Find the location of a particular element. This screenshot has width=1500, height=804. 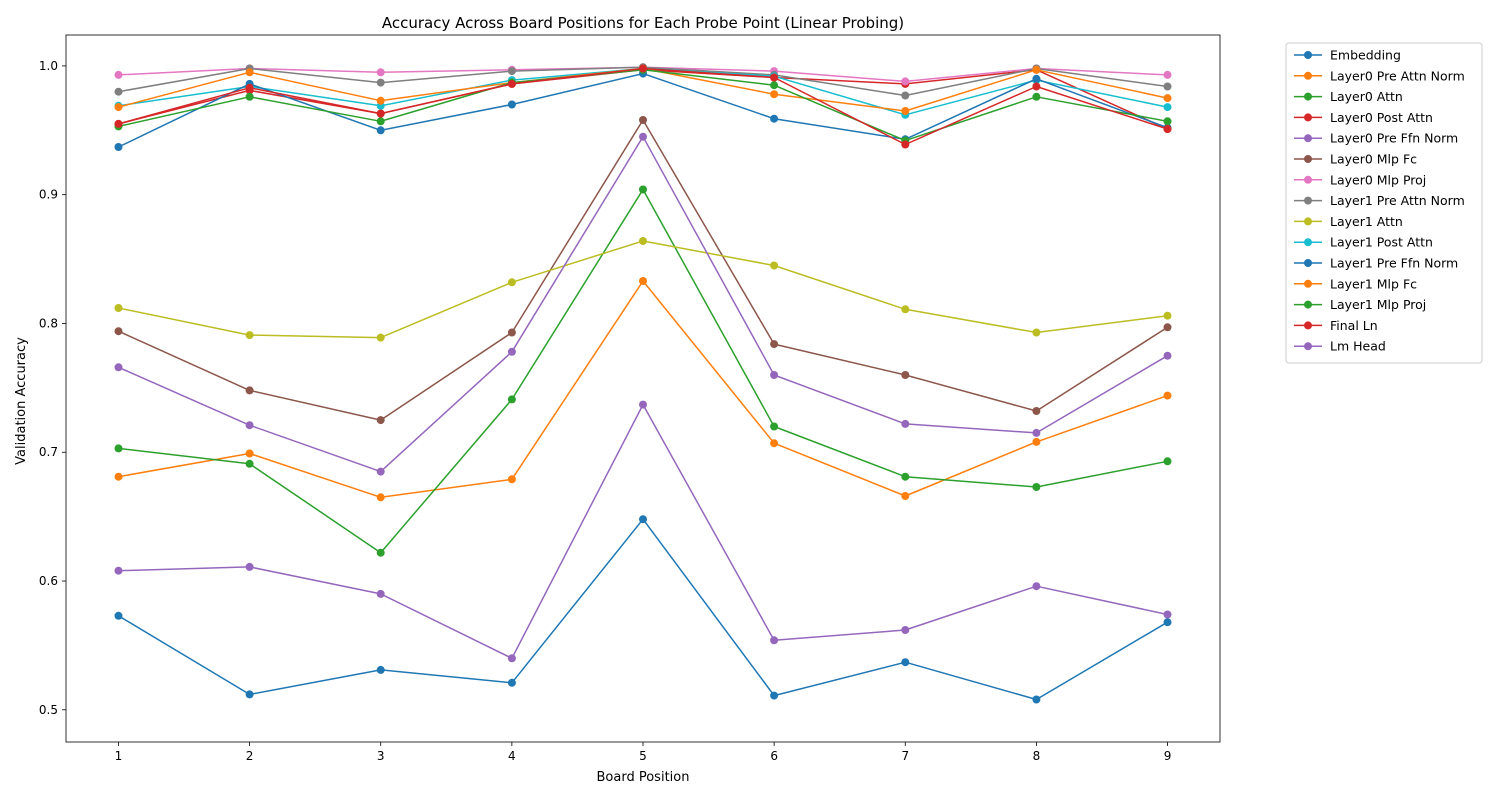

y-tick-label: 0.7 is located at coordinates (48, 452).